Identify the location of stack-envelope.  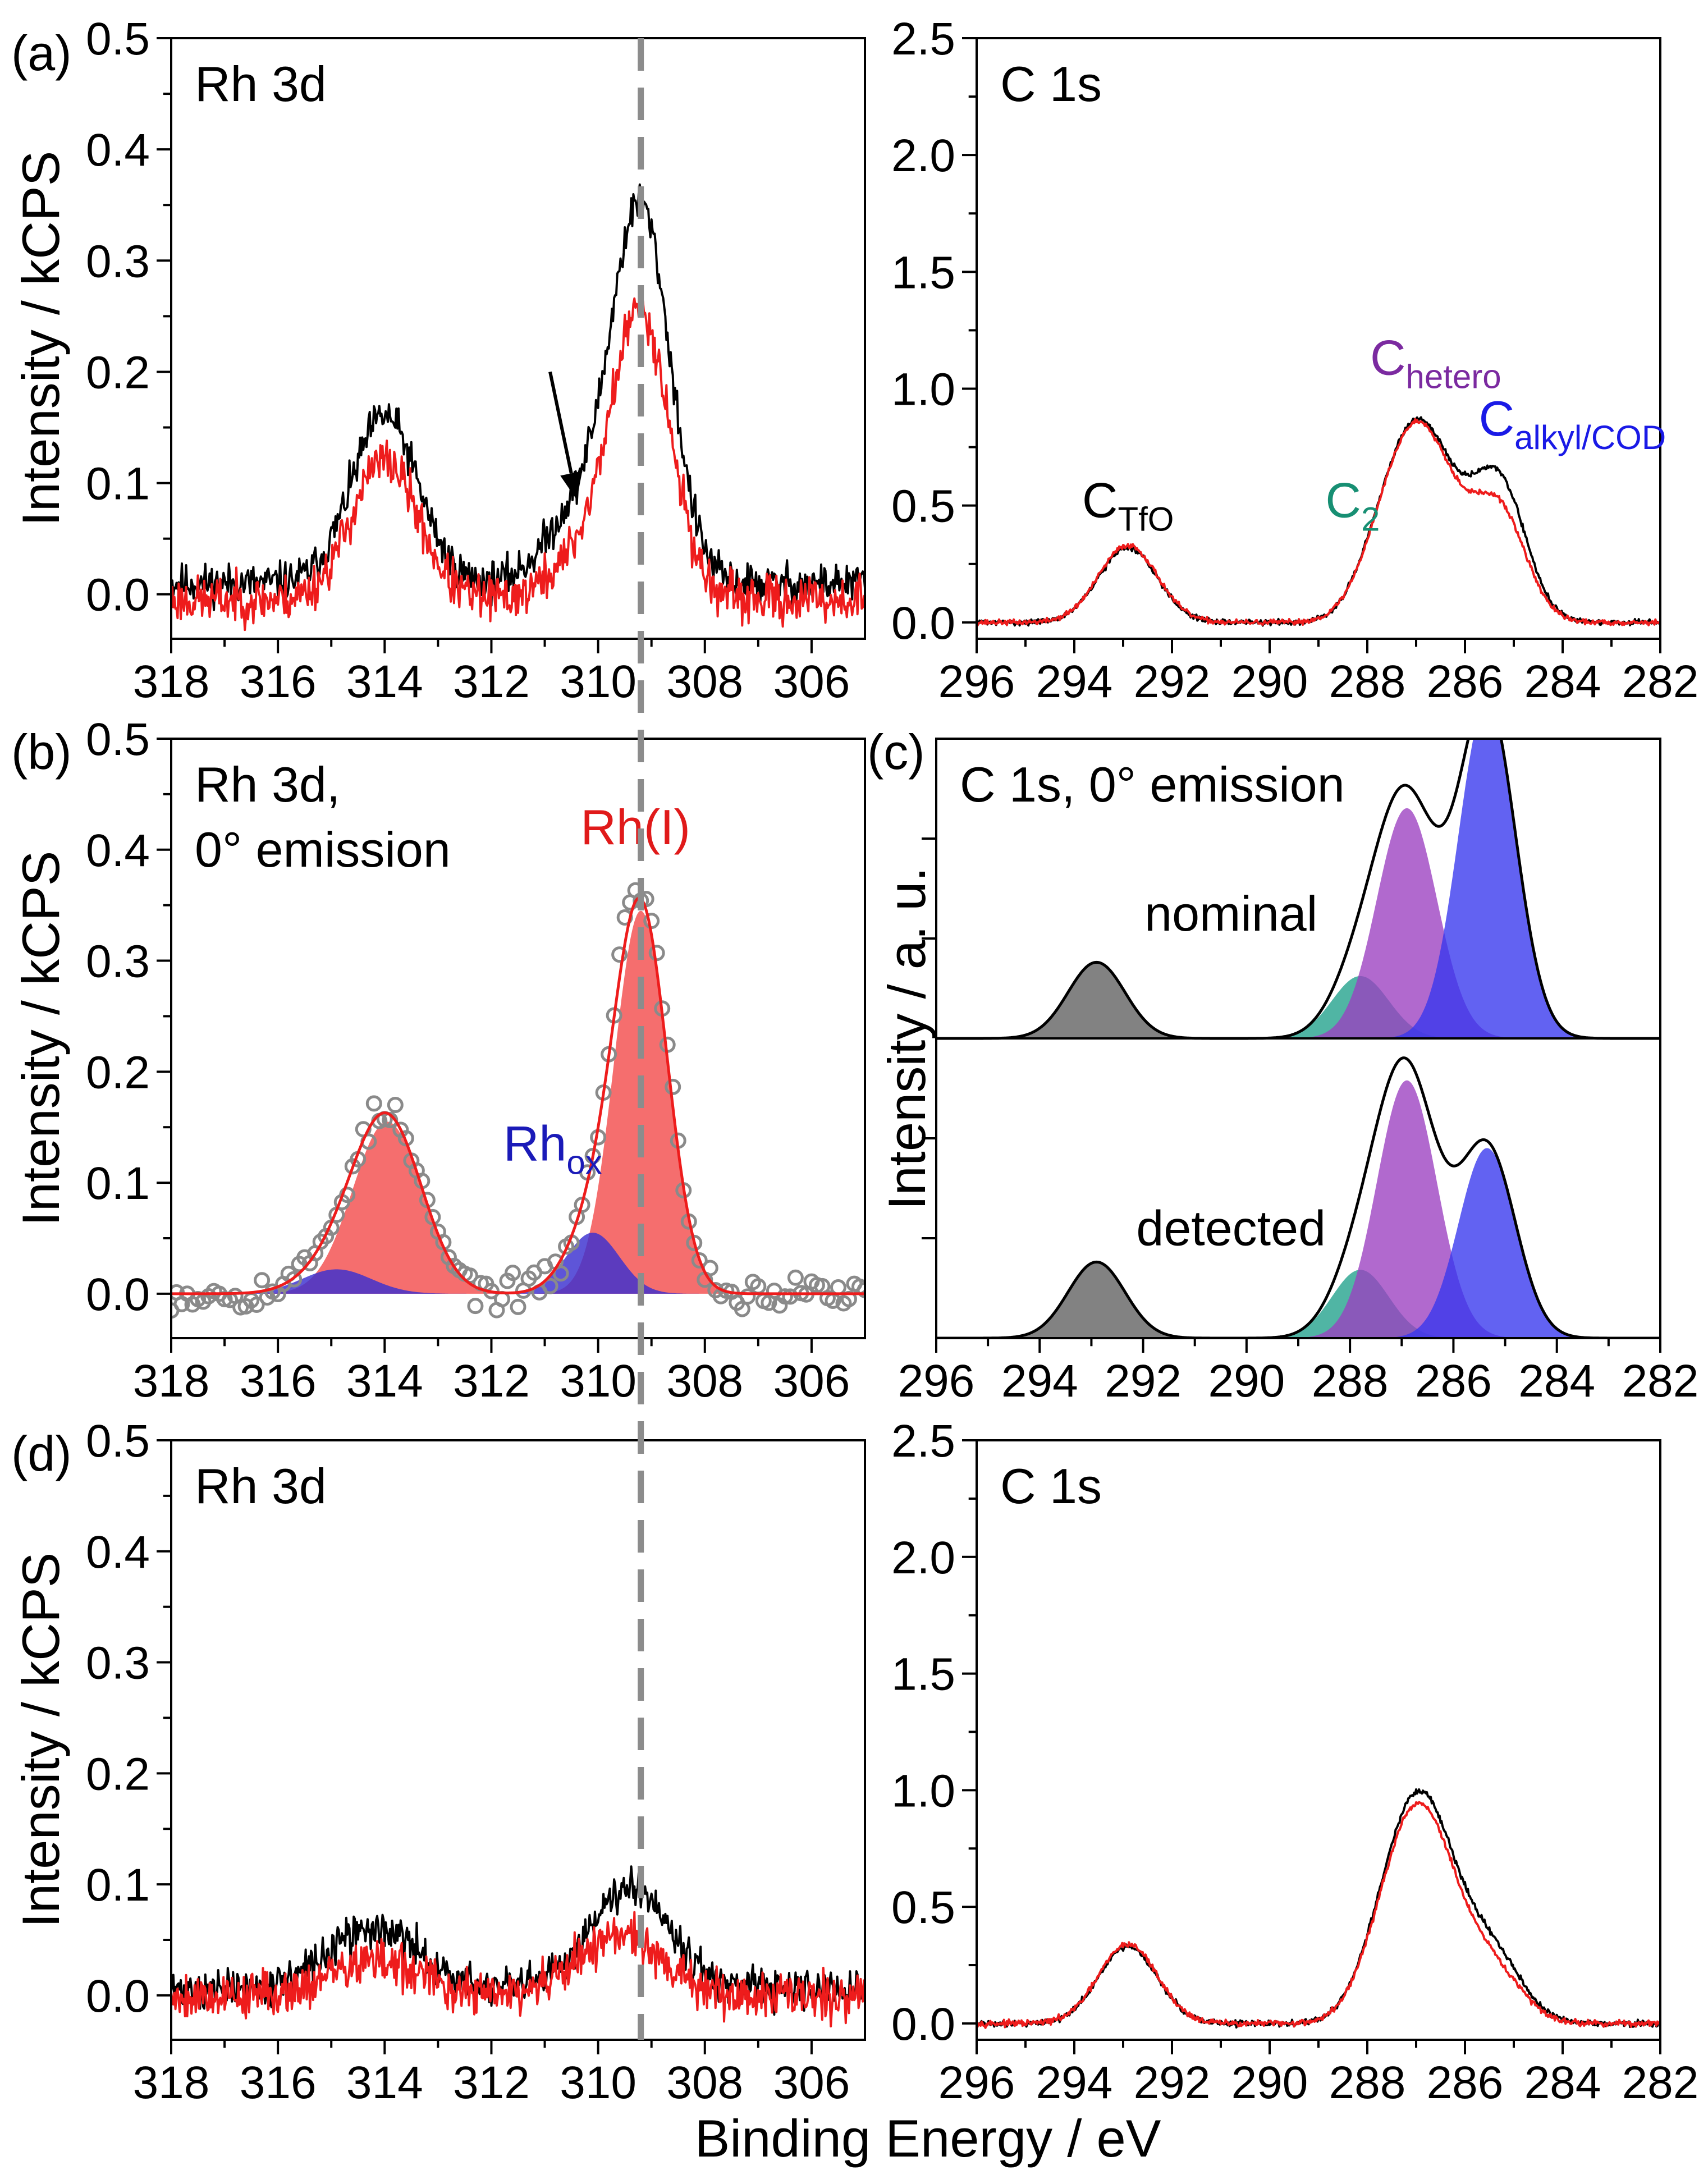
(1298, 1197).